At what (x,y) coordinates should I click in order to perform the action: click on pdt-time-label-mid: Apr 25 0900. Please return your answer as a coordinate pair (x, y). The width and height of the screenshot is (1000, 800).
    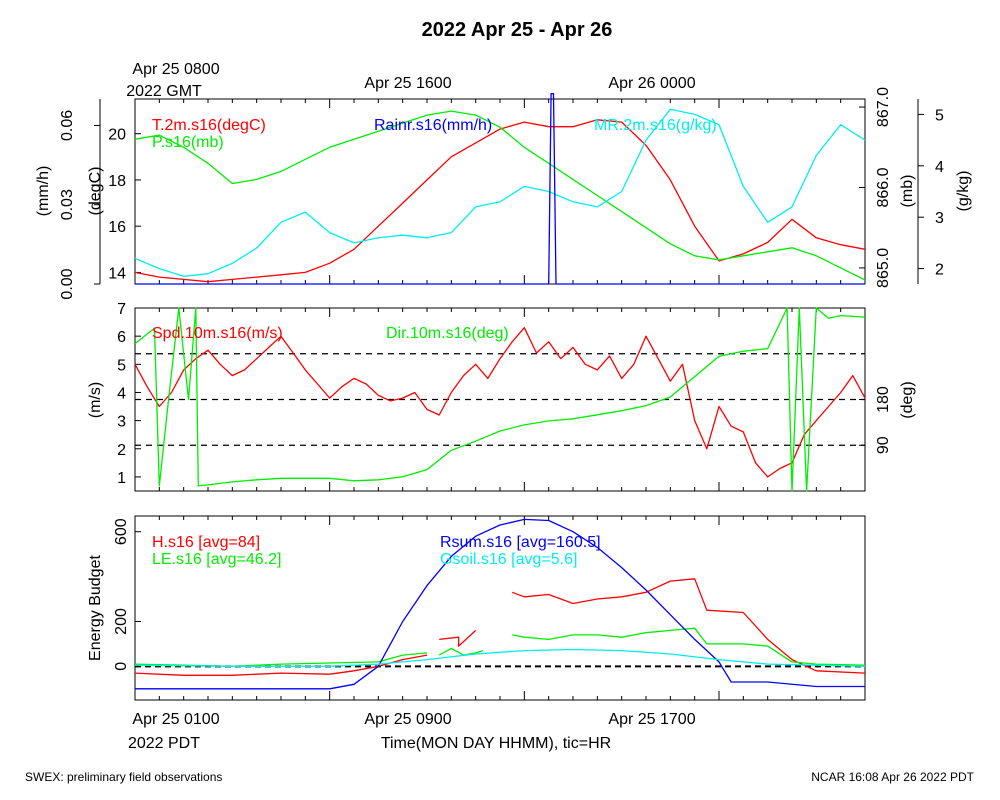
    Looking at the image, I should click on (407, 719).